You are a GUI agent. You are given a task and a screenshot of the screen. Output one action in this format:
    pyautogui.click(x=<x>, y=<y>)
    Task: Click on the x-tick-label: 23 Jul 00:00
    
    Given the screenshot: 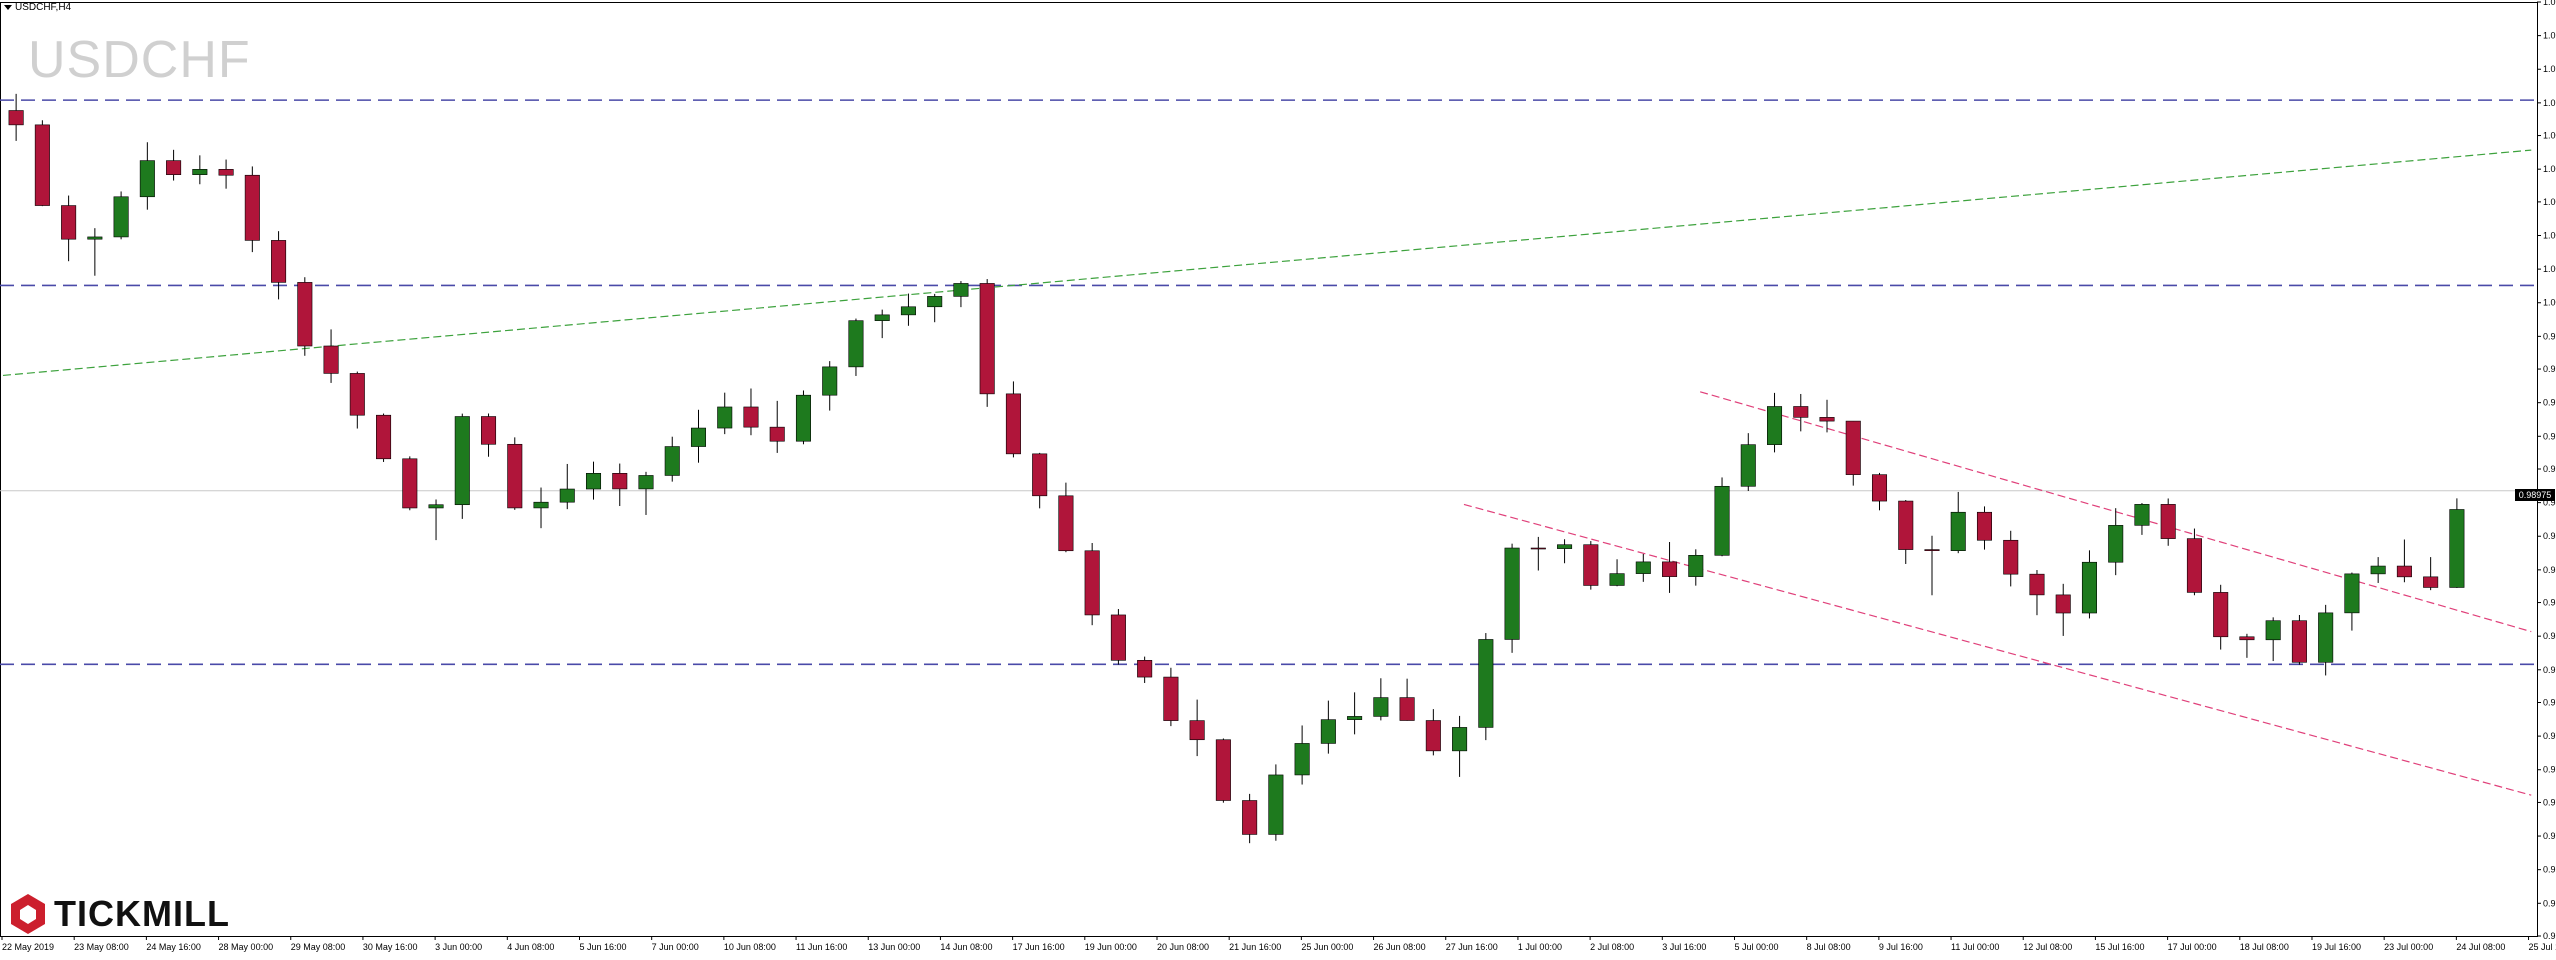 What is the action you would take?
    pyautogui.click(x=2408, y=947)
    